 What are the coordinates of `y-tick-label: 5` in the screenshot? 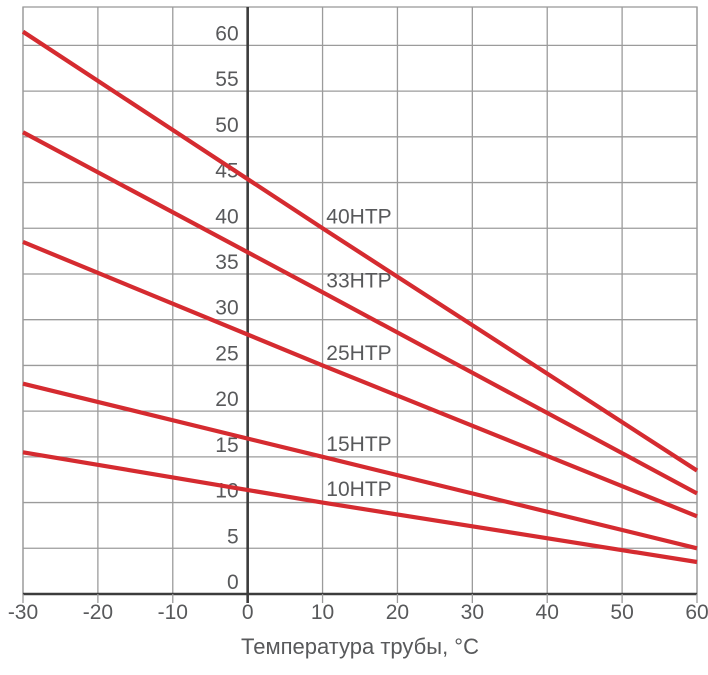 It's located at (233, 536).